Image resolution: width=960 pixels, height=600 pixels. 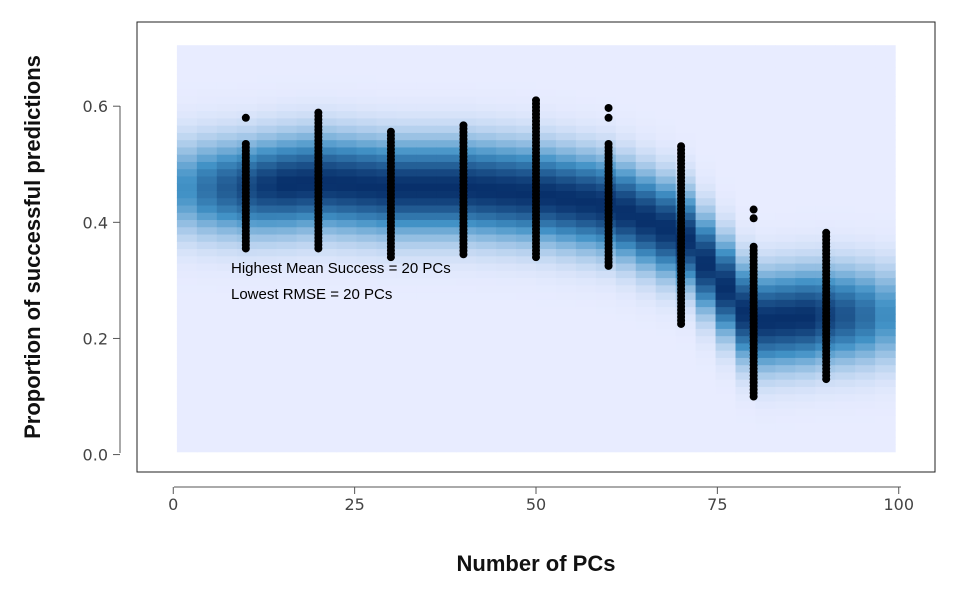 I want to click on data-point, so click(x=681, y=146).